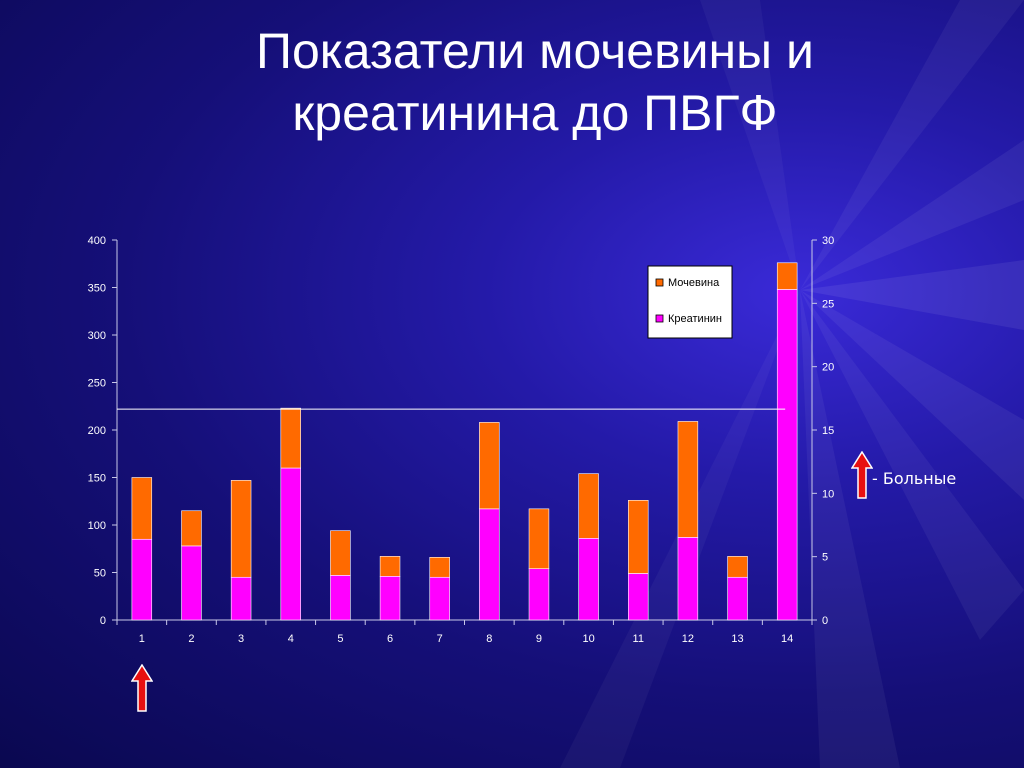 This screenshot has height=768, width=1024. Describe the element at coordinates (97, 336) in the screenshot. I see `y-left-tick-label: 300` at that location.